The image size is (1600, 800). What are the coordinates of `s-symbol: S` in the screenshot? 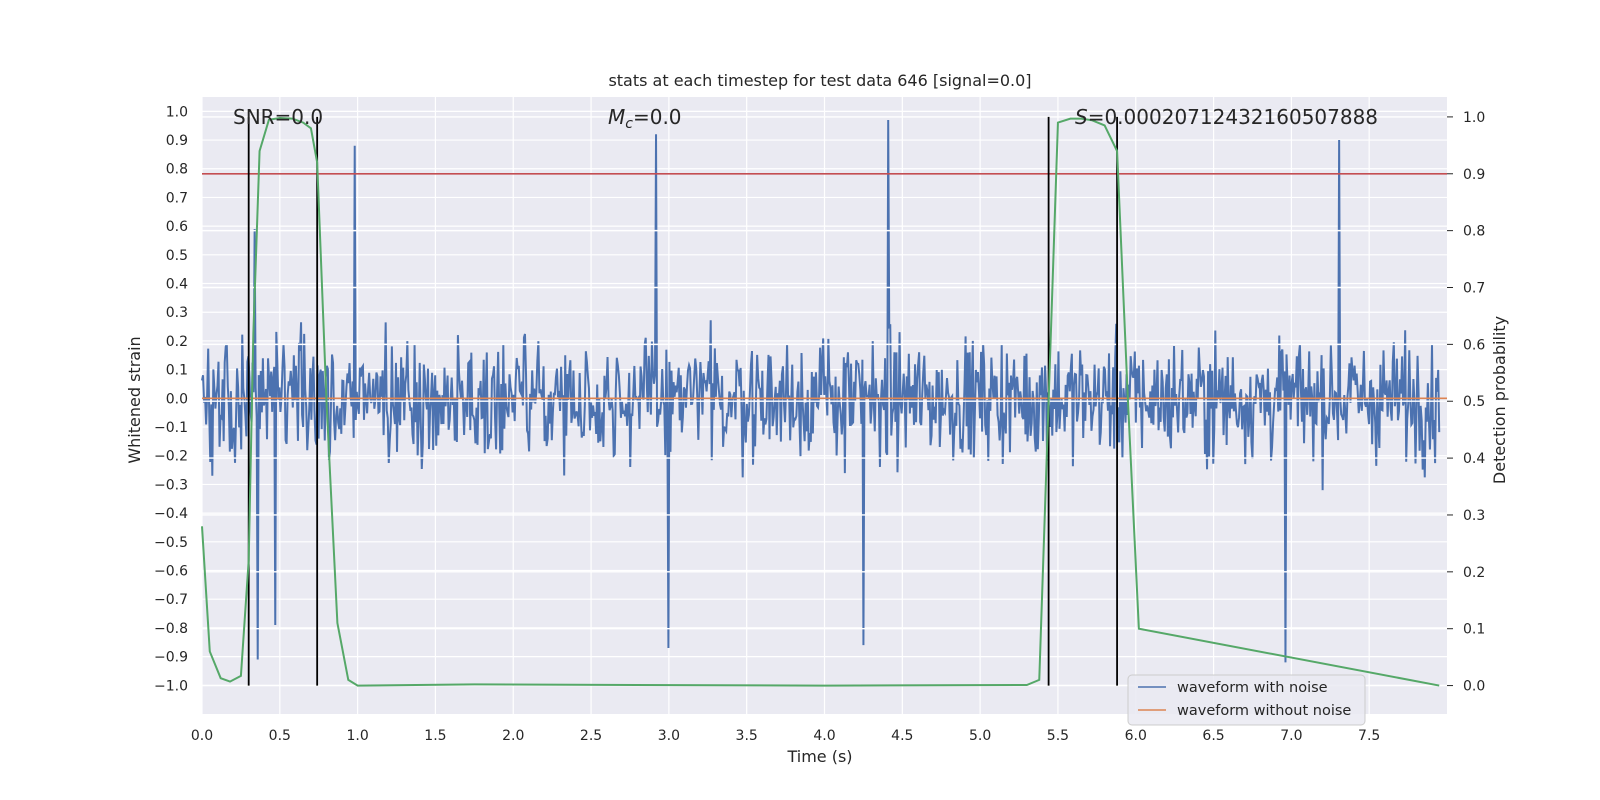 It's located at (1081, 117).